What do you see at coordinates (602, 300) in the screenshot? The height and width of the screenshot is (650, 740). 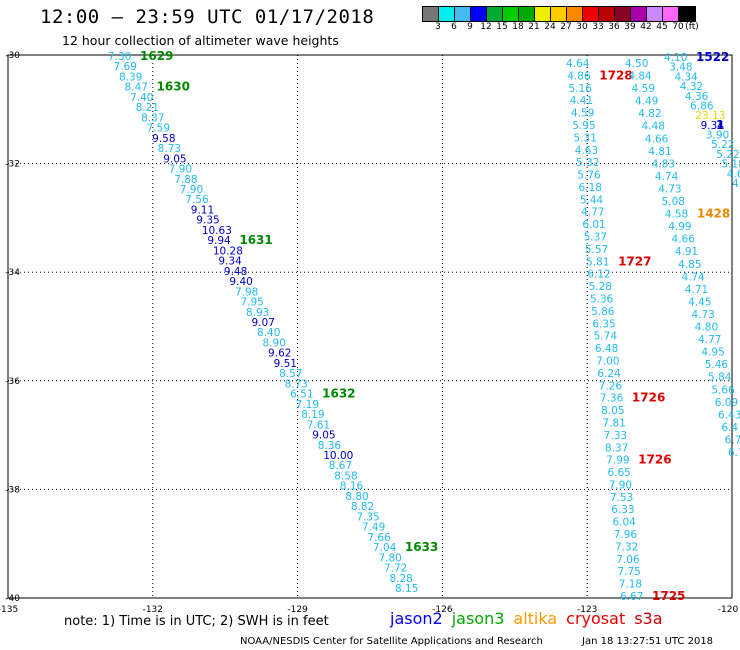 I see `wave-height-value: 5.36` at bounding box center [602, 300].